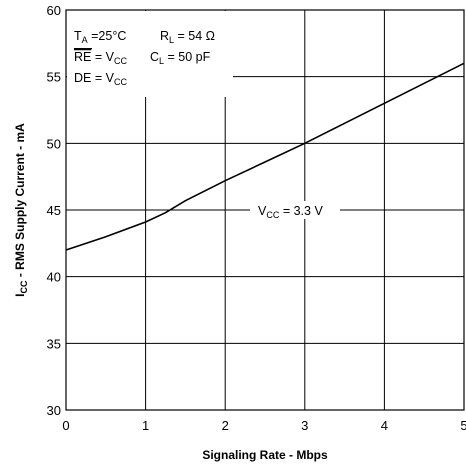  I want to click on y-axis-title-subscript: CC, so click(24, 286).